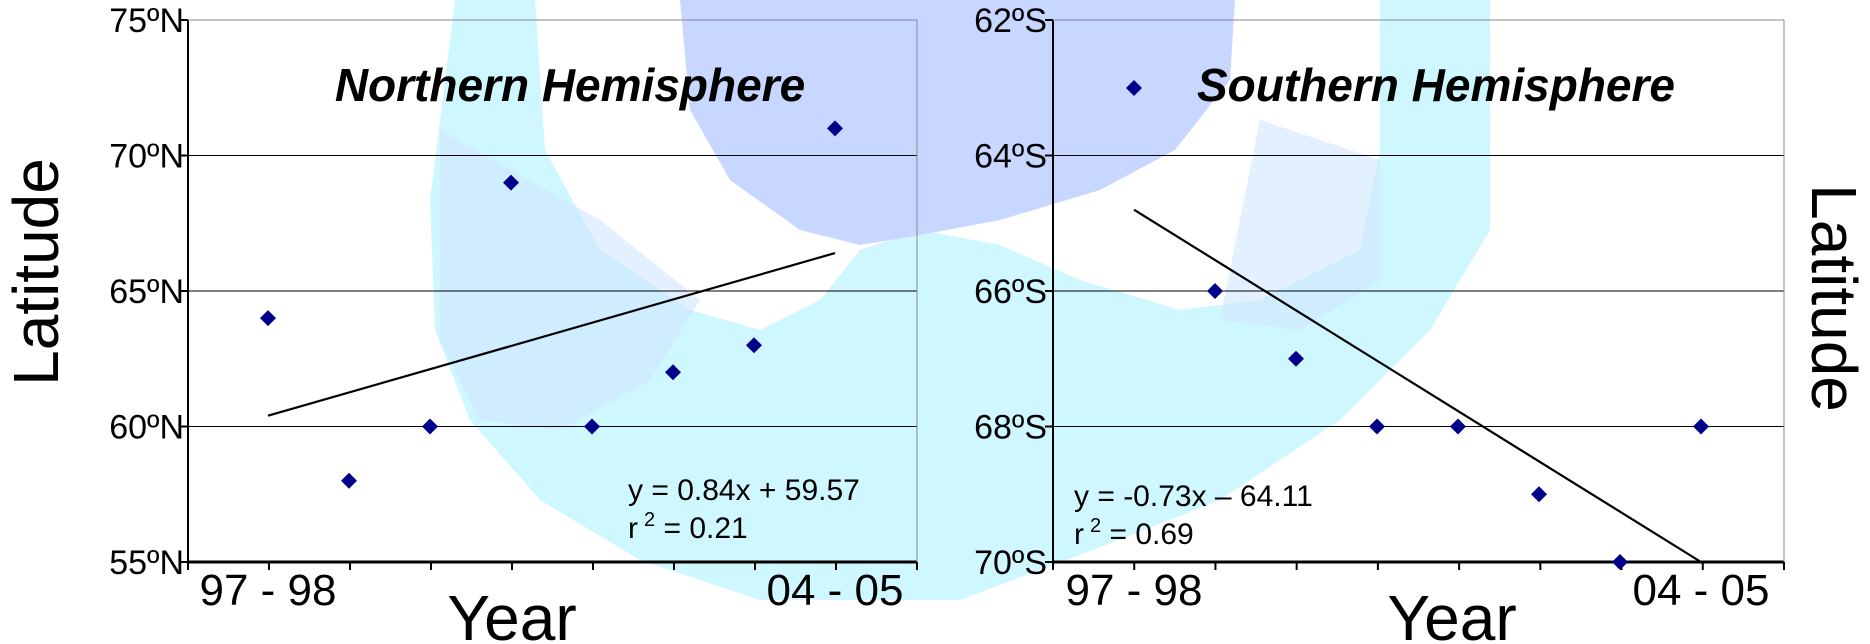  What do you see at coordinates (1010, 157) in the screenshot?
I see `y-tick-label: 64ºS` at bounding box center [1010, 157].